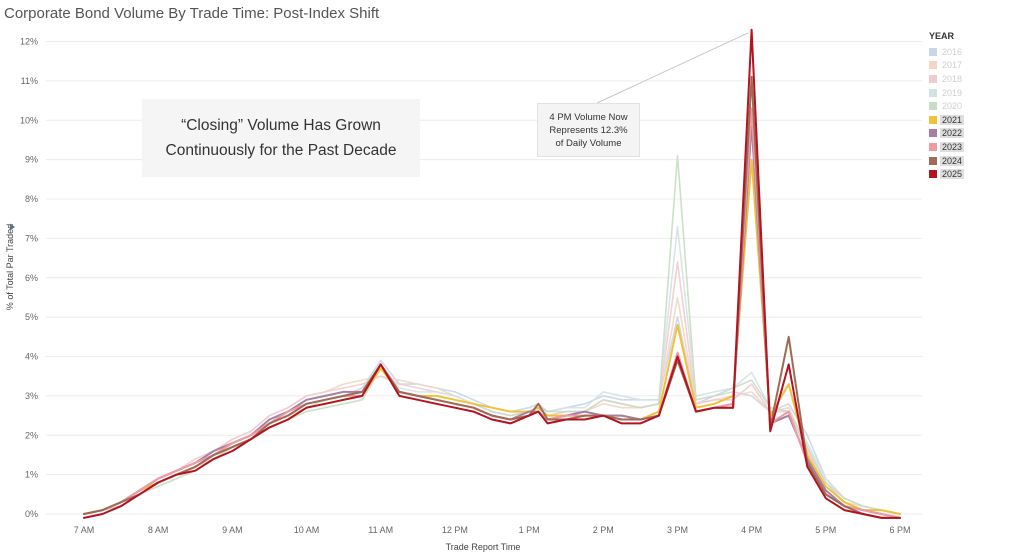 Image resolution: width=1024 pixels, height=557 pixels. Describe the element at coordinates (31, 317) in the screenshot. I see `y-tick-label: 5%` at that location.